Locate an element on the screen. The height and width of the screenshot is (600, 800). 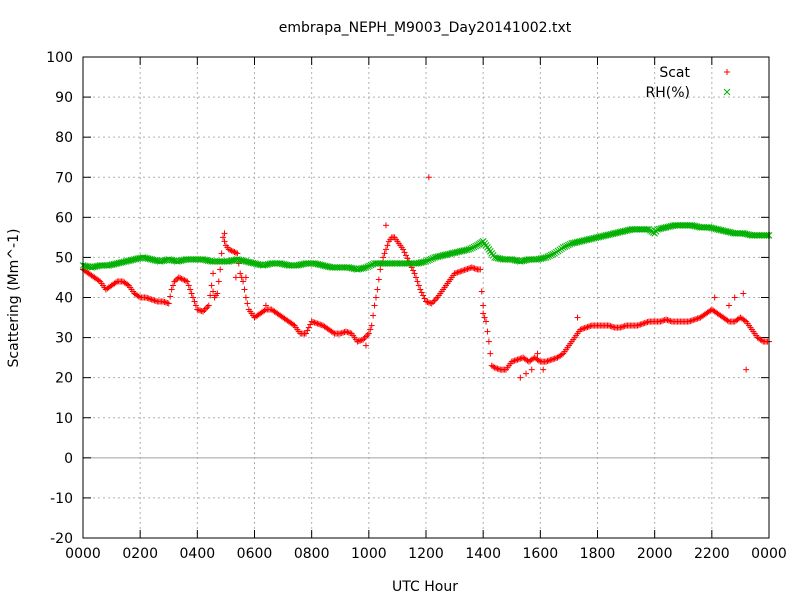
y-tick-label: 50 is located at coordinates (64, 258).